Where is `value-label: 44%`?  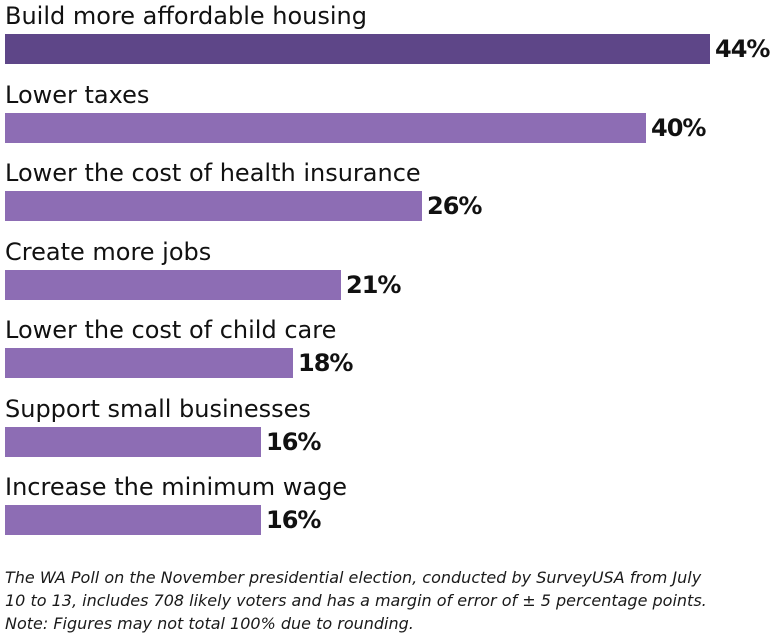 value-label: 44% is located at coordinates (742, 49).